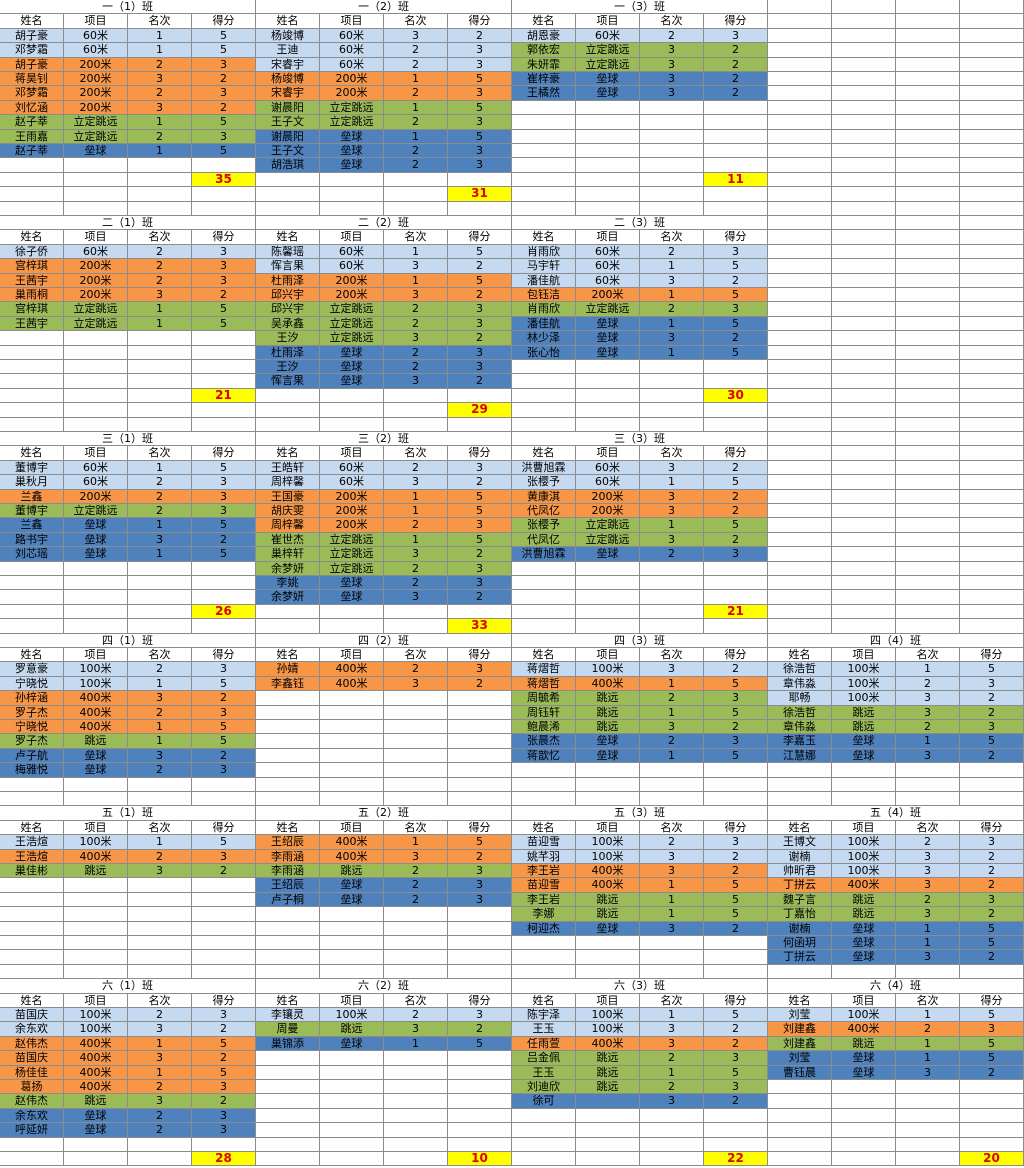 This screenshot has height=1168, width=1024. Describe the element at coordinates (32, 770) in the screenshot. I see `table-cell: 梅雅悦` at that location.